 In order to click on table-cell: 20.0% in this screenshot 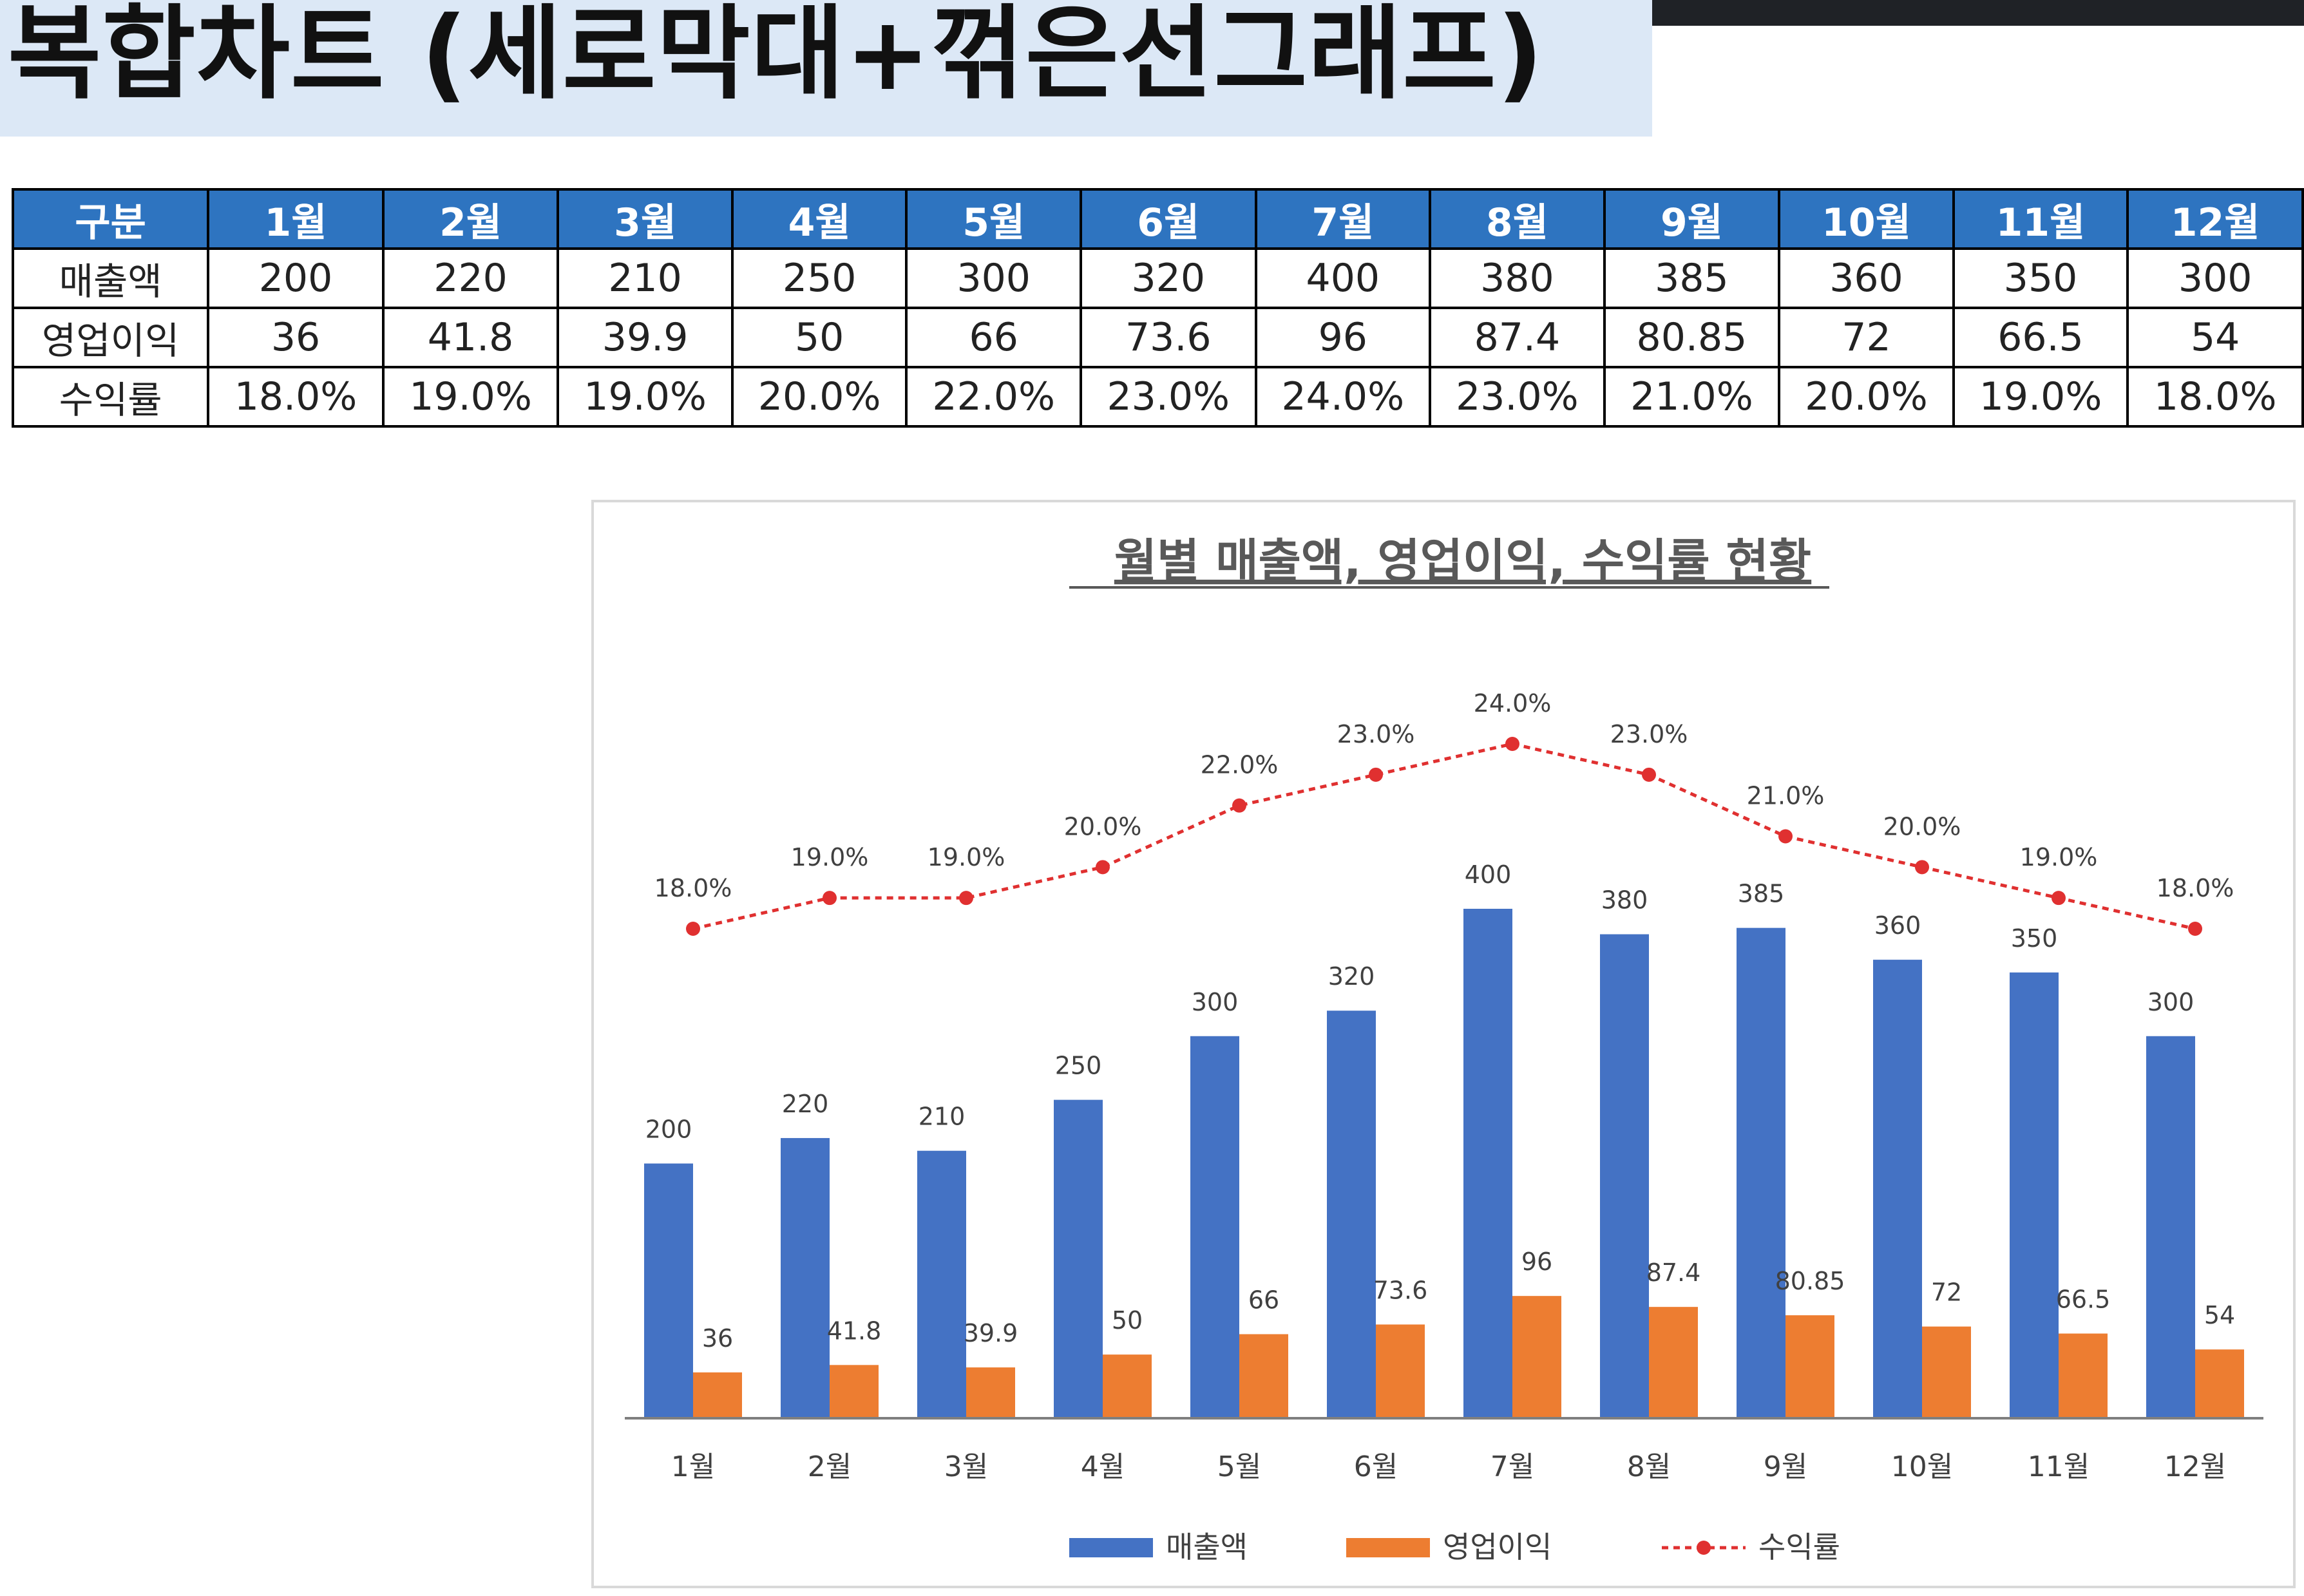, I will do `click(819, 397)`.